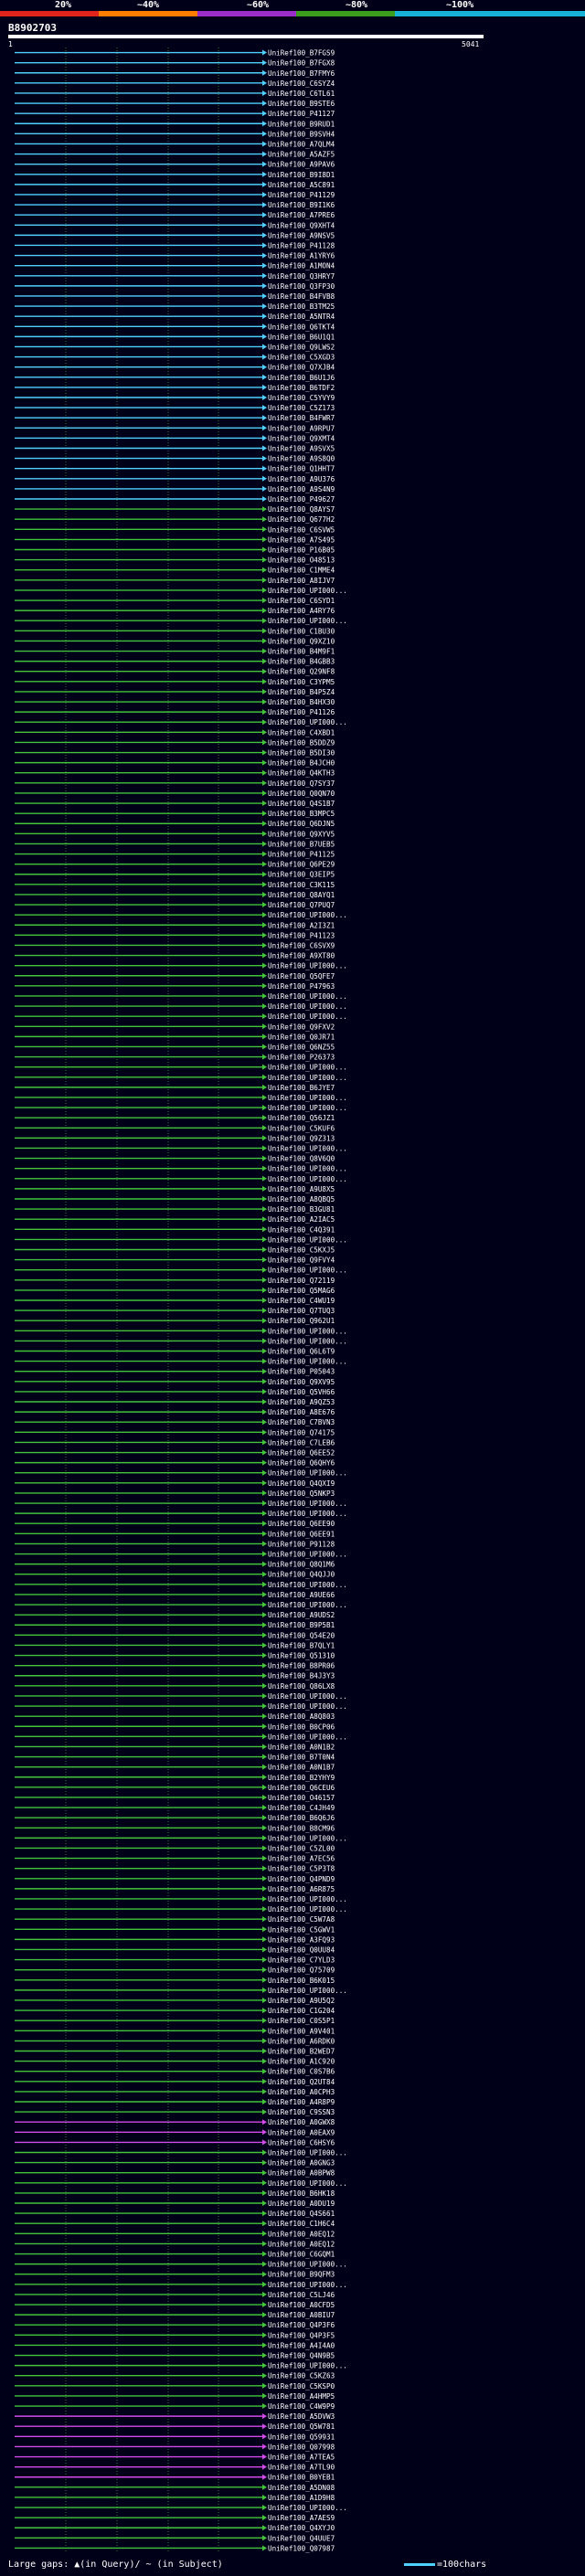 Image resolution: width=585 pixels, height=2576 pixels. Describe the element at coordinates (301, 601) in the screenshot. I see `hit-label: UniRef100_C6SYD1` at that location.